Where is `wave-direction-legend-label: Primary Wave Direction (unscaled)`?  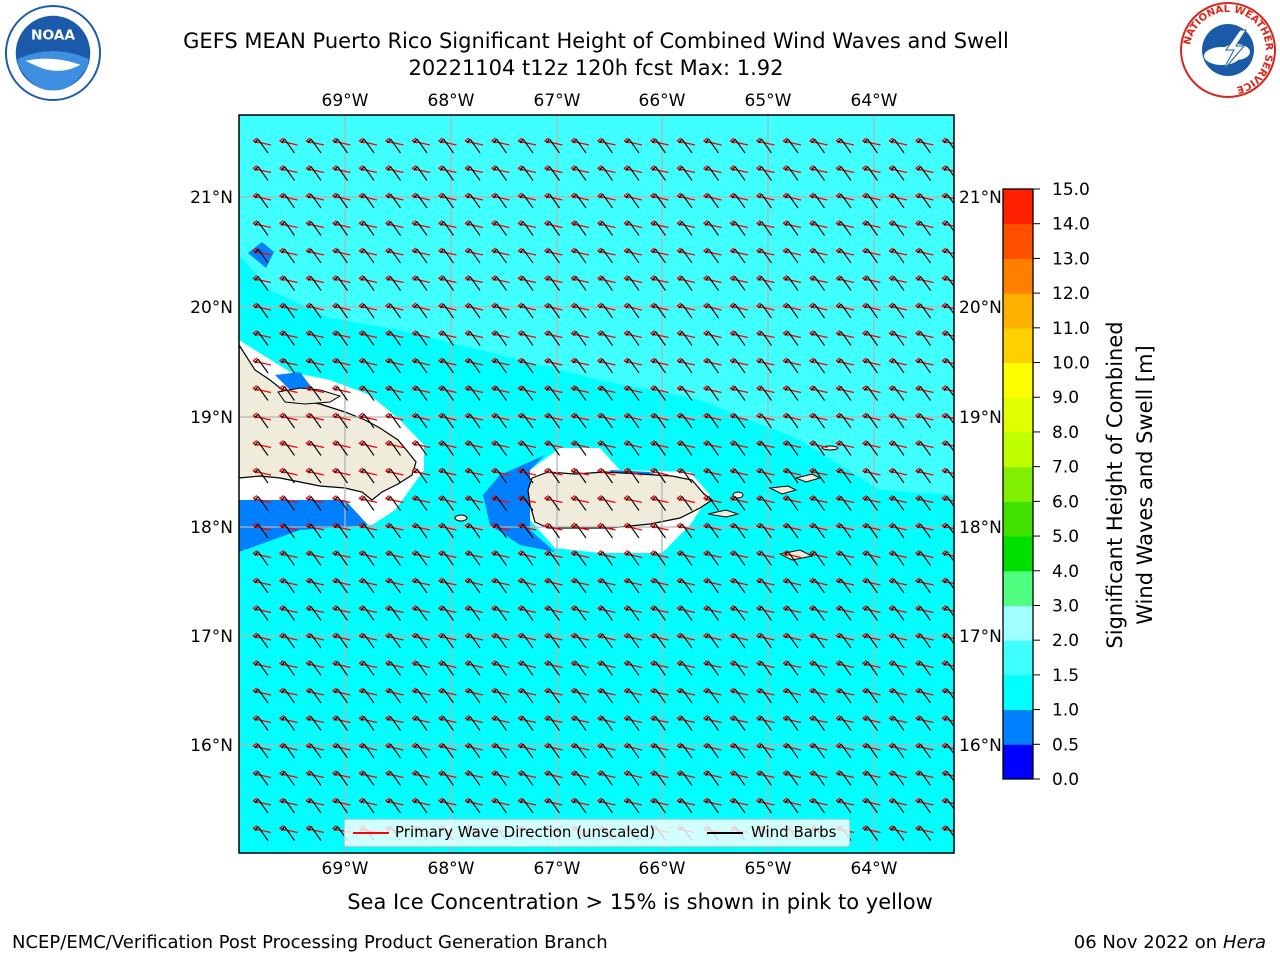
wave-direction-legend-label: Primary Wave Direction (unscaled) is located at coordinates (525, 832).